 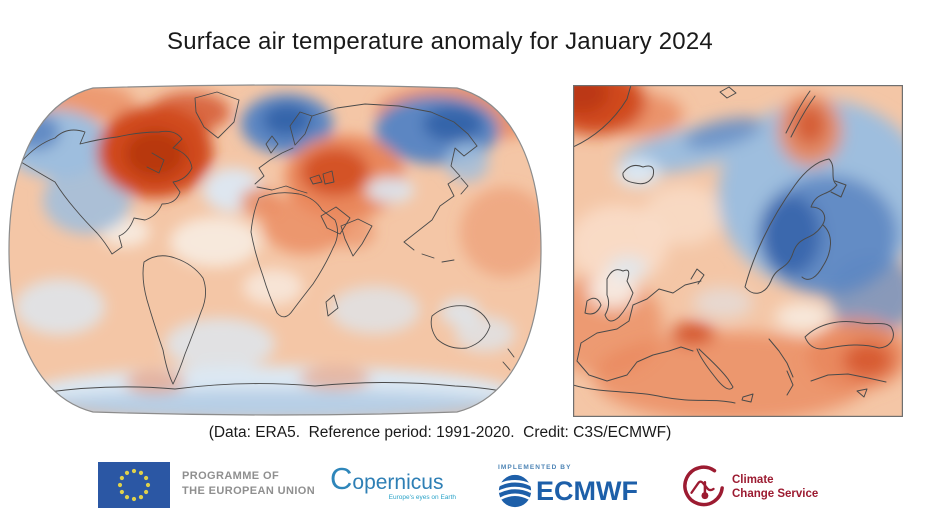 I want to click on copernicus-logo: Copernicus Europe's eyes on Earth, so click(x=395, y=481).